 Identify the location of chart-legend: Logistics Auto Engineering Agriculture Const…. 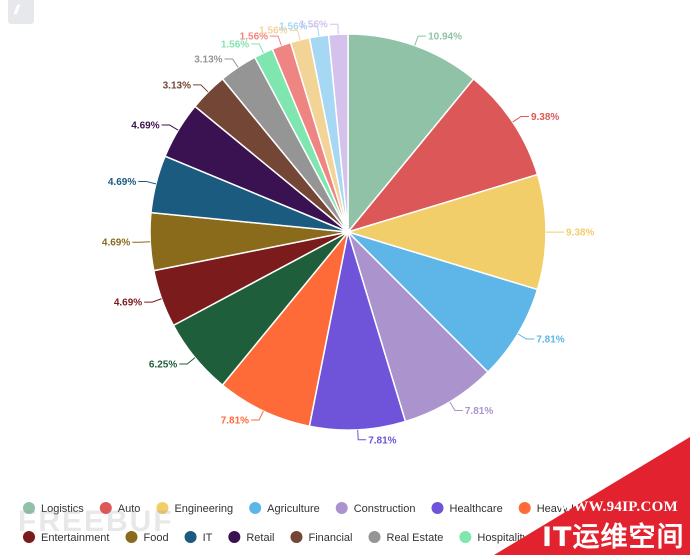
(317, 523).